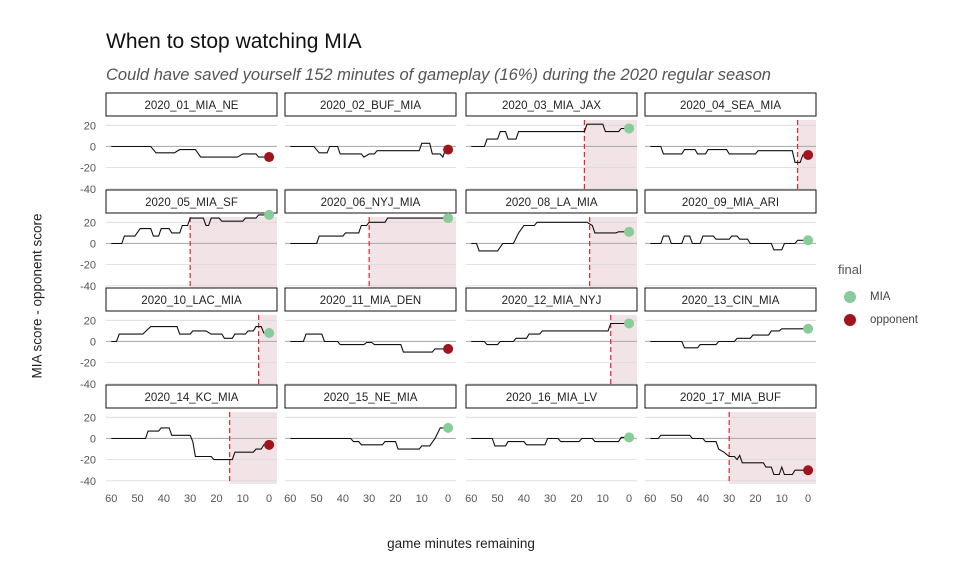  I want to click on facet-label: 2020_16_MIA_LV, so click(552, 398).